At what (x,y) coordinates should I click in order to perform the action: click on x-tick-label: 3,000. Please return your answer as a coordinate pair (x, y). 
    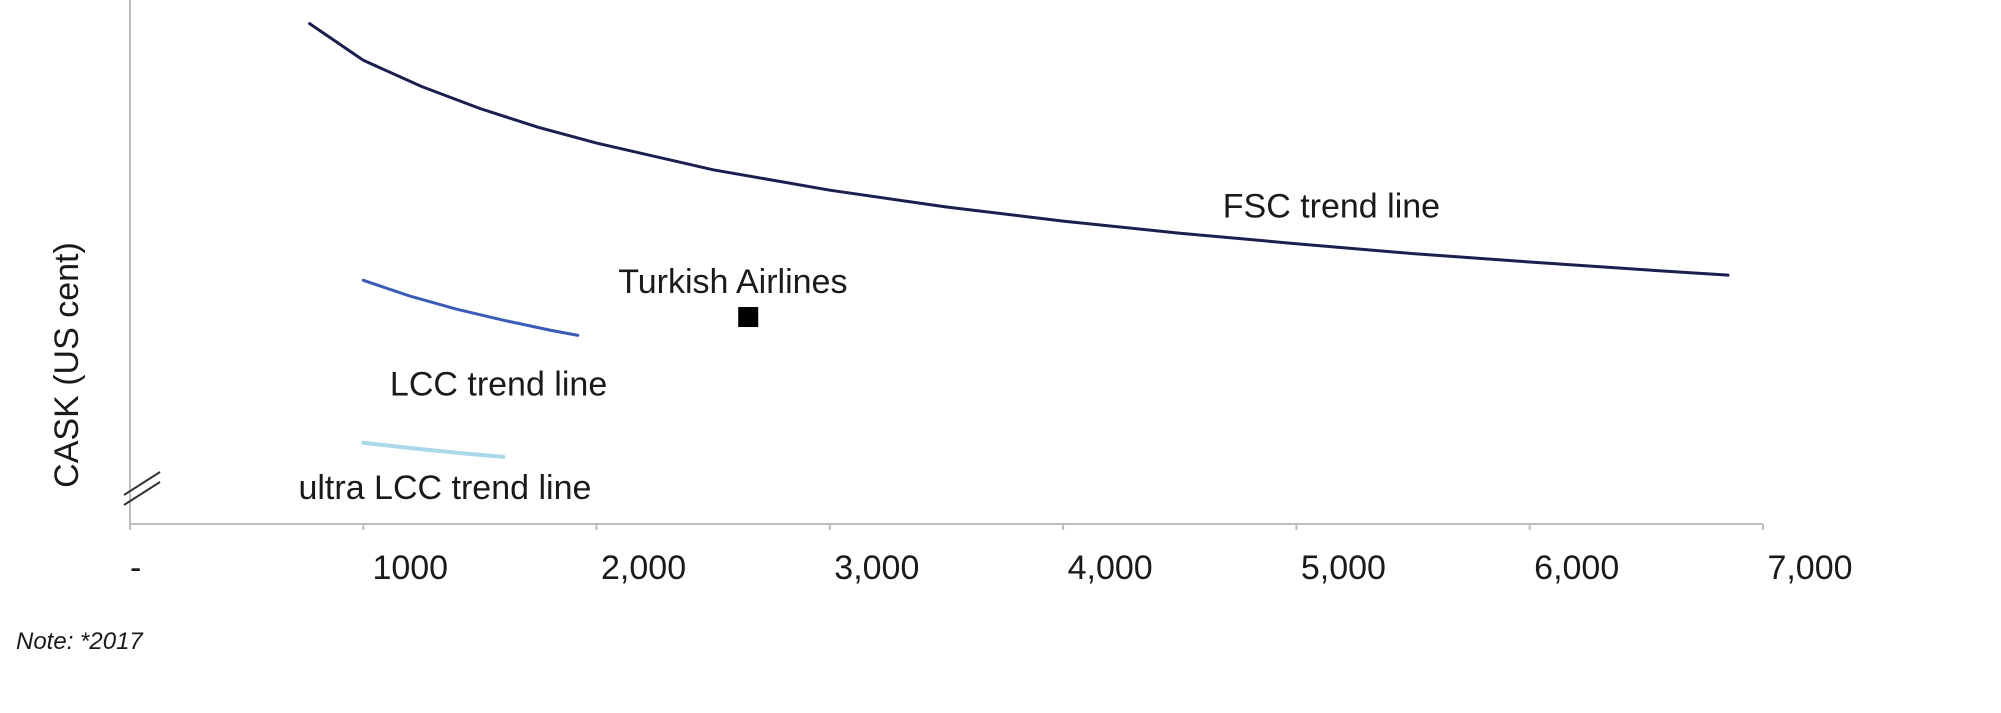
    Looking at the image, I should click on (876, 568).